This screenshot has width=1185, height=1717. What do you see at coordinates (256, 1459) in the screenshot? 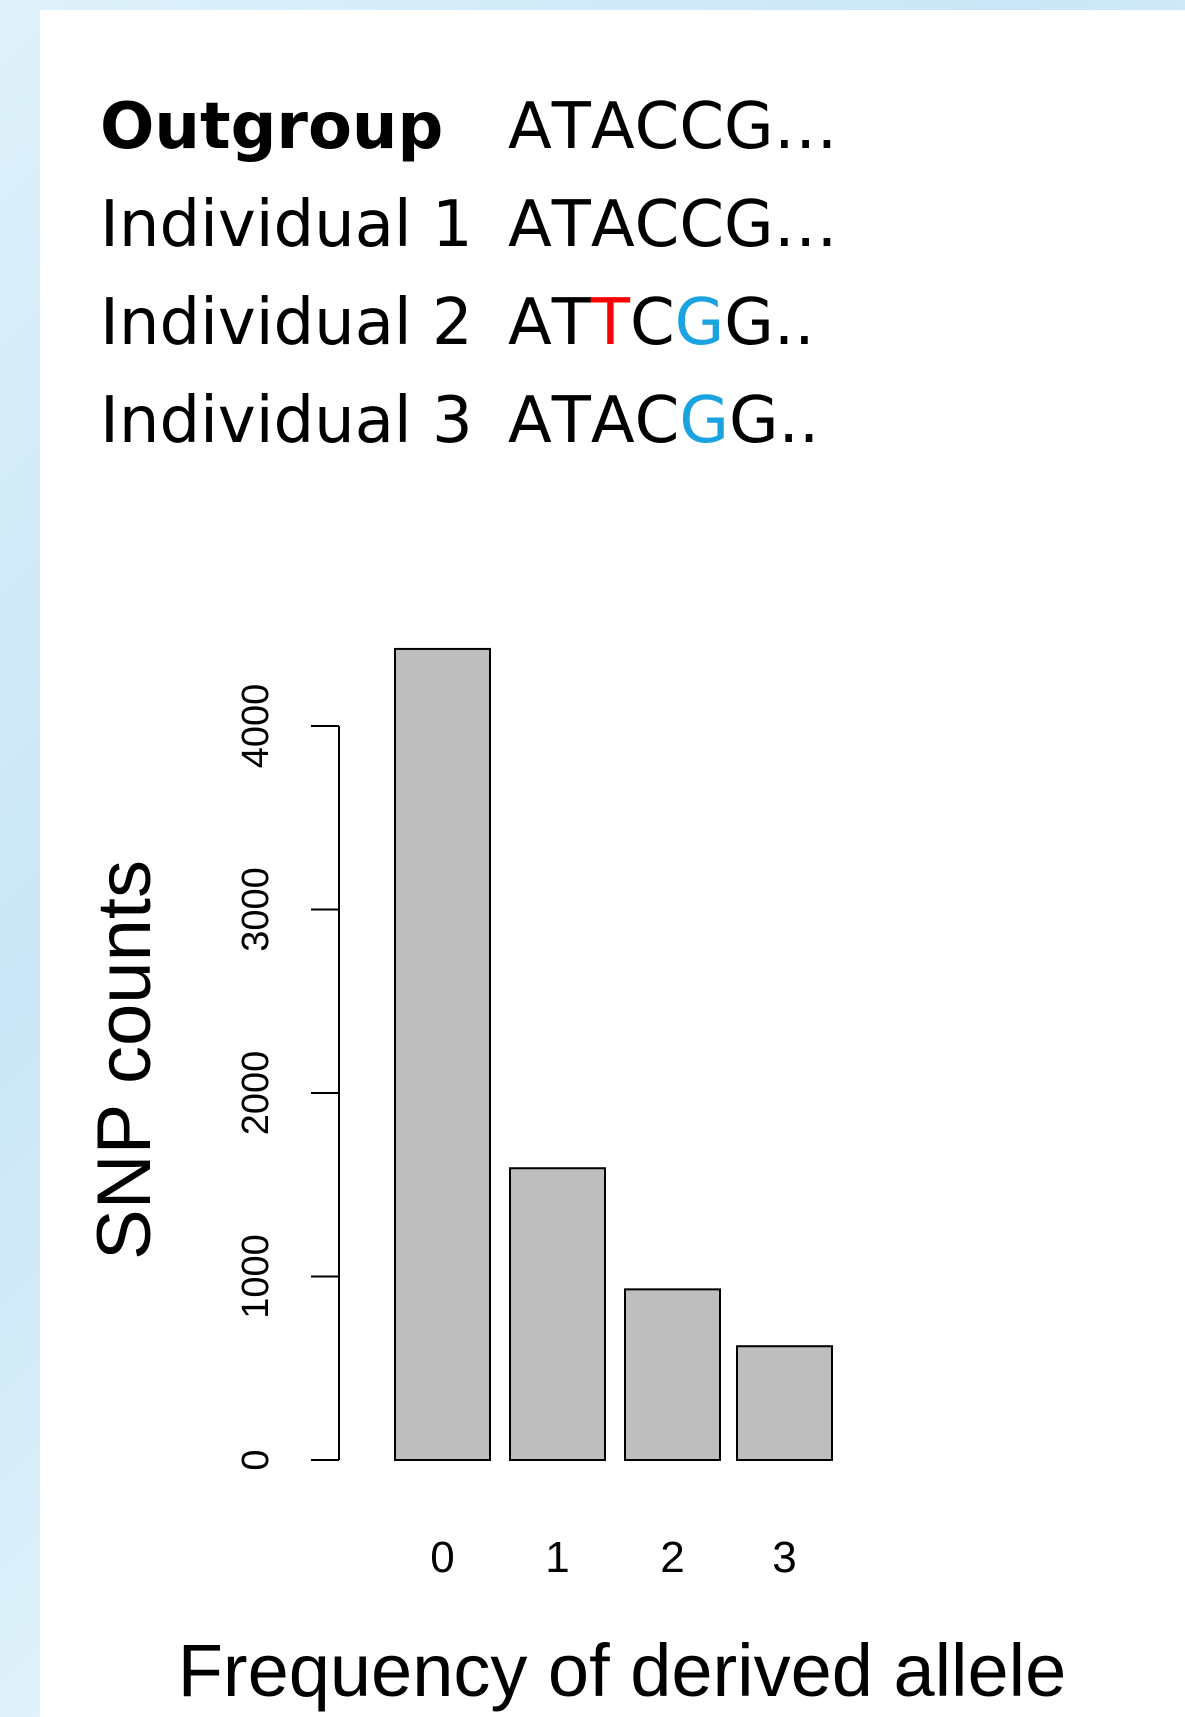
I see `y-tick-label: 0` at bounding box center [256, 1459].